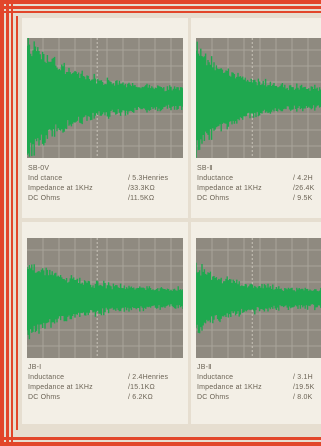 The image size is (321, 446). What do you see at coordinates (160, 12) in the screenshot?
I see `frame-top-thin` at bounding box center [160, 12].